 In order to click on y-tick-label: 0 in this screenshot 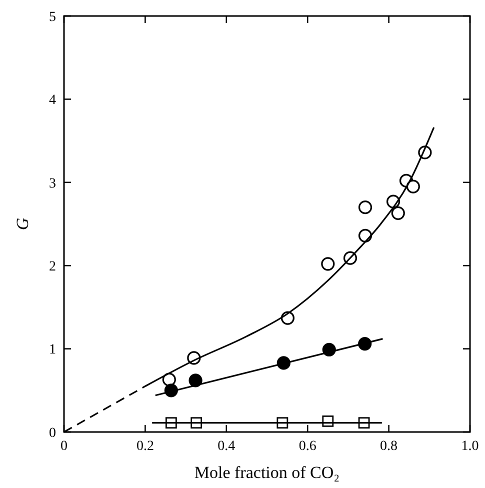, I will do `click(52, 433)`.